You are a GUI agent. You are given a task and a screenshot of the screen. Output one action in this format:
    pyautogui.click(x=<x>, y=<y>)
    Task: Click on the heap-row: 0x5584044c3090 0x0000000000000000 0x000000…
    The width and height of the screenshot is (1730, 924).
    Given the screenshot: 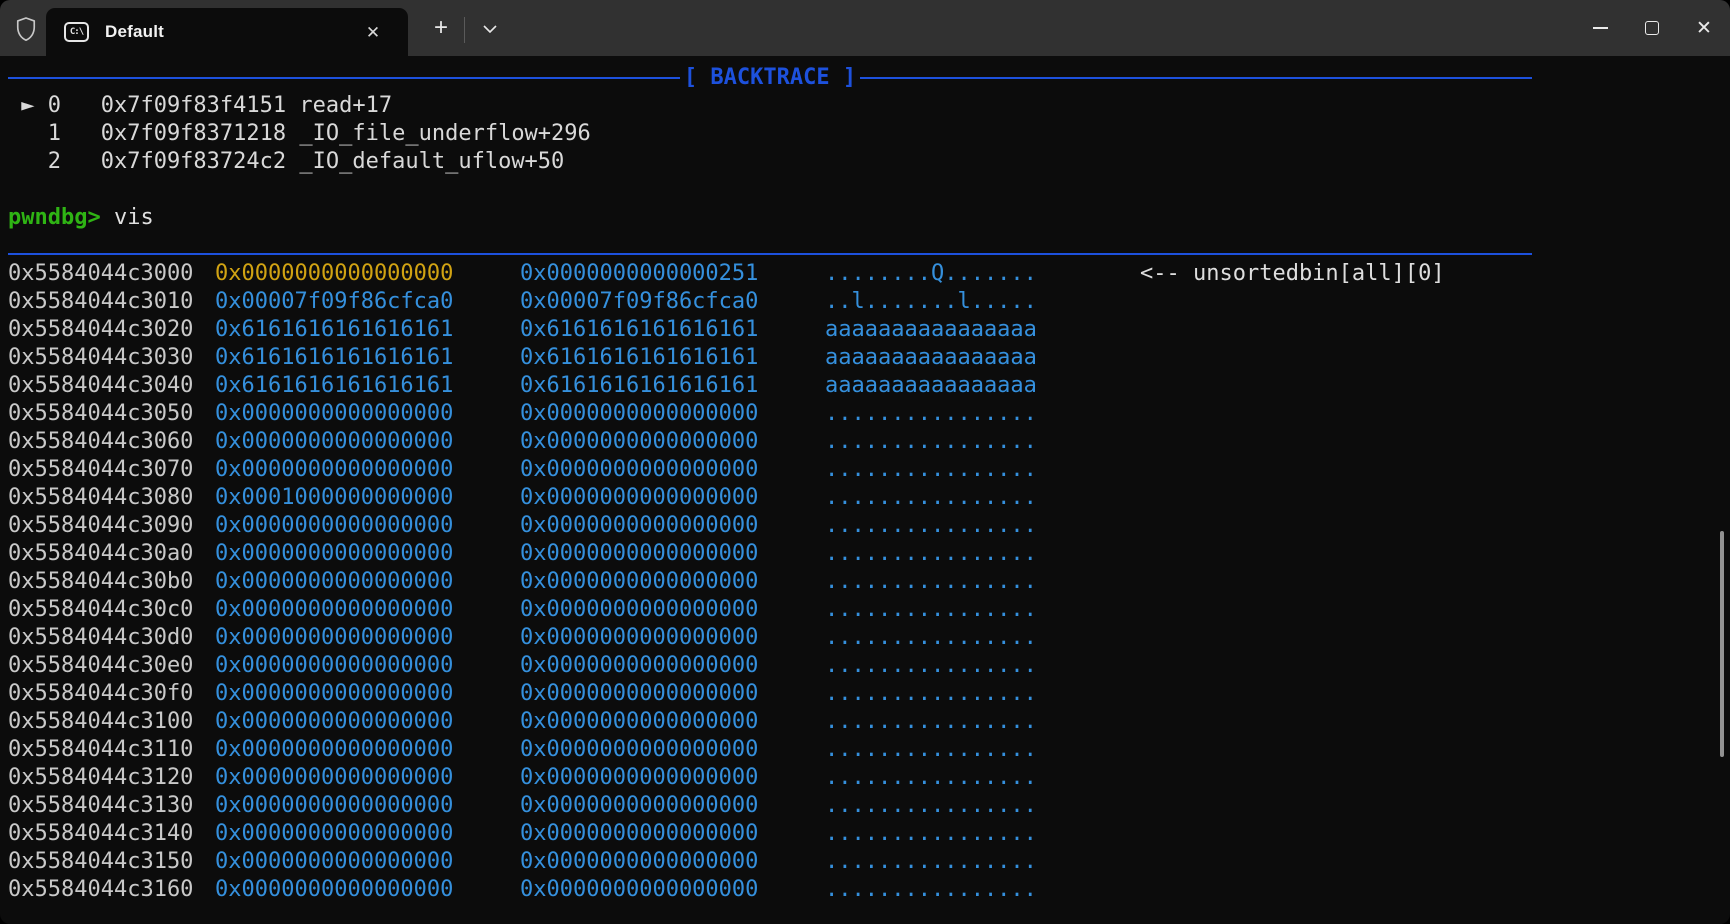 What is the action you would take?
    pyautogui.click(x=869, y=526)
    